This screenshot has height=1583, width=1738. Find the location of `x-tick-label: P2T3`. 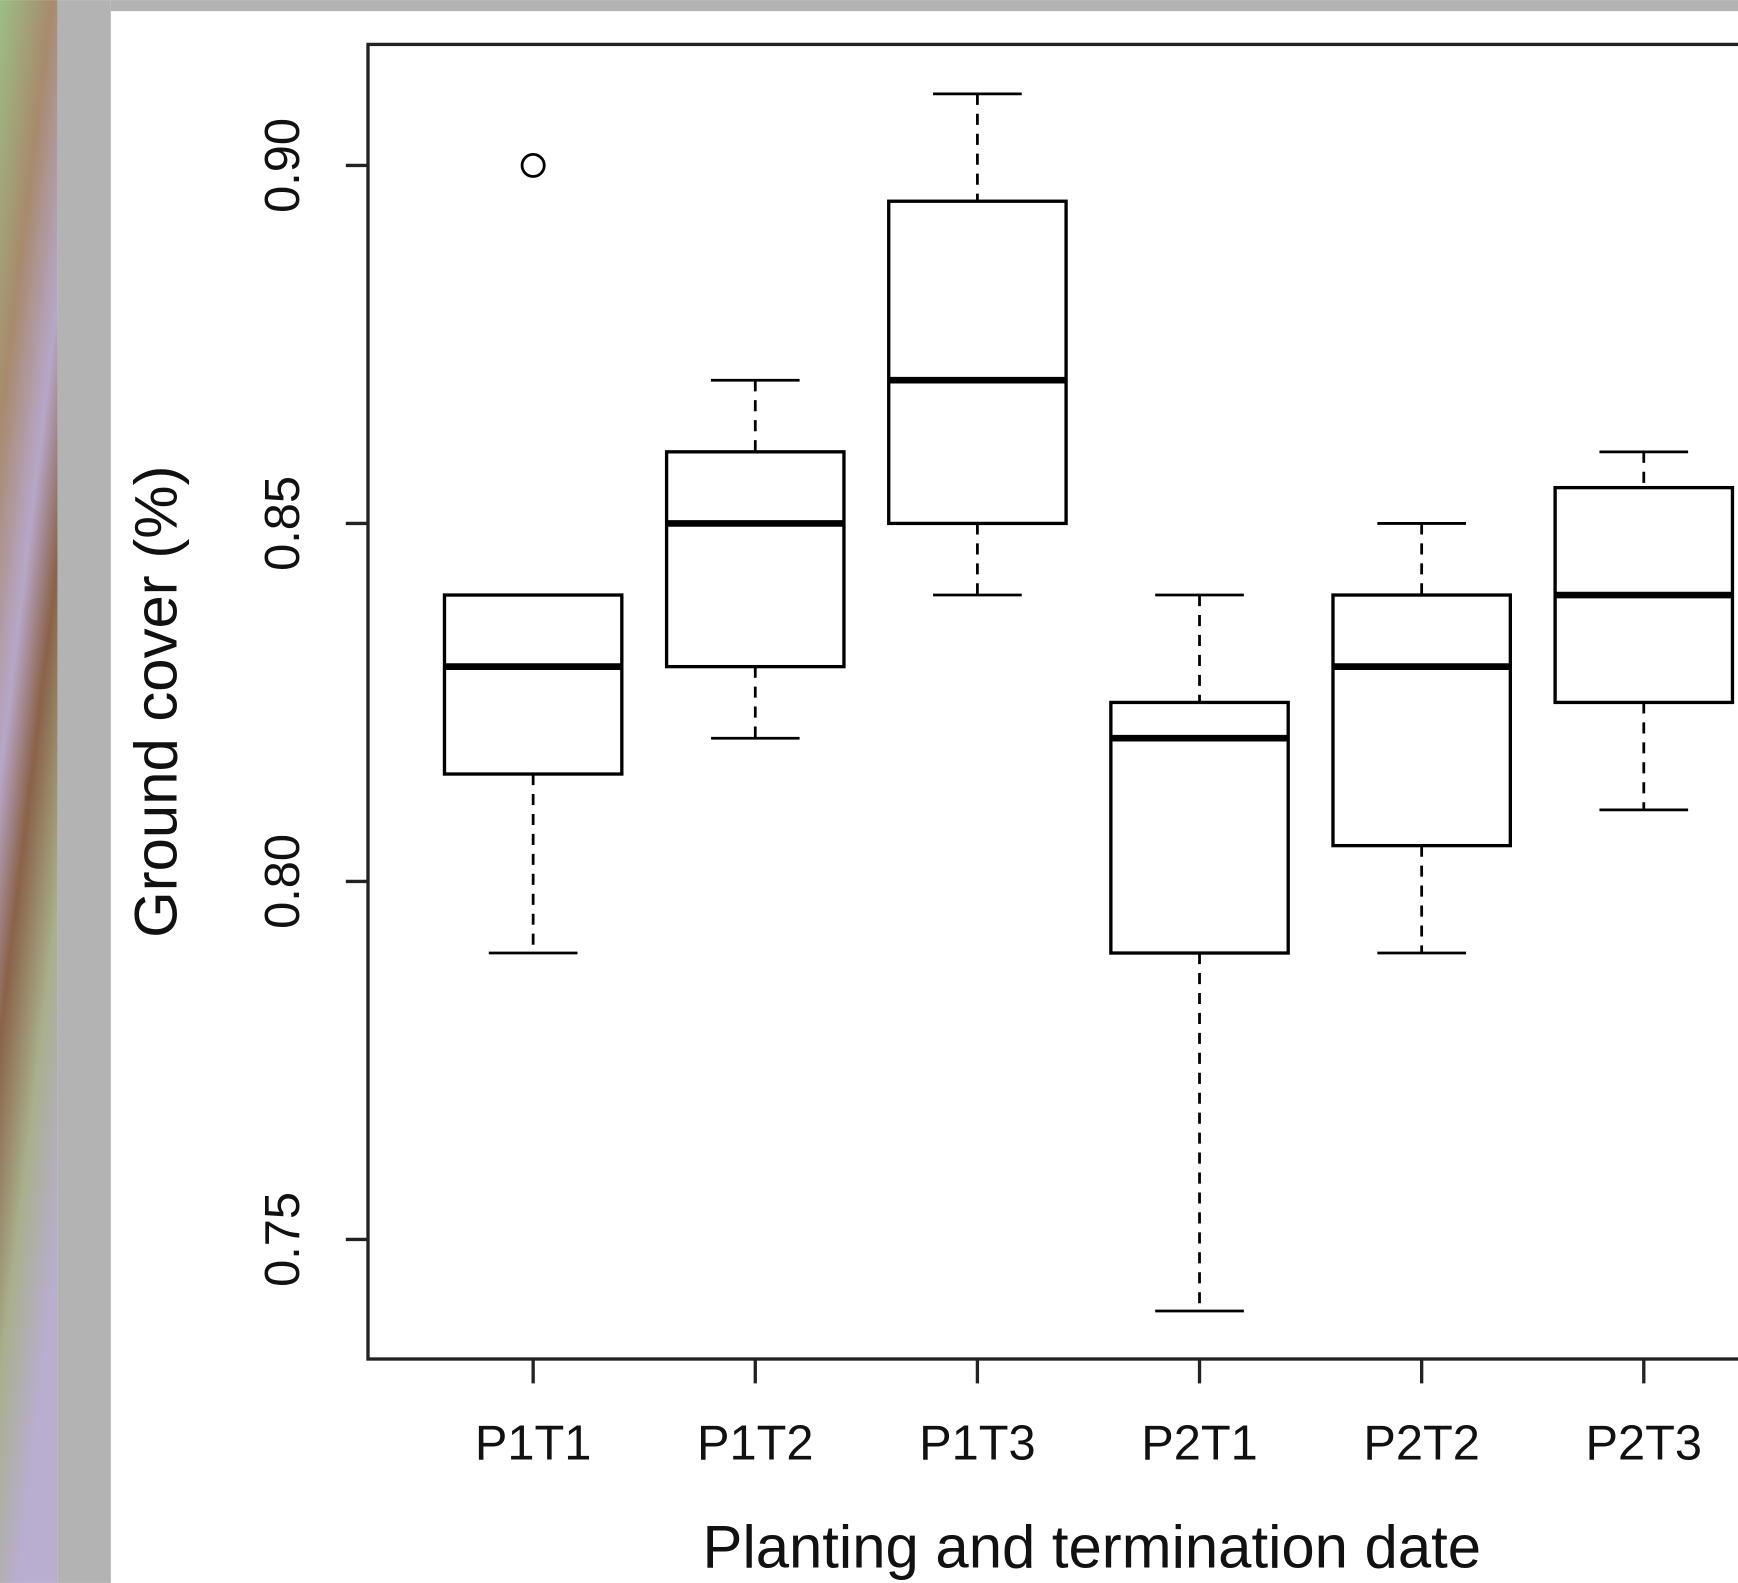

x-tick-label: P2T3 is located at coordinates (1644, 1443).